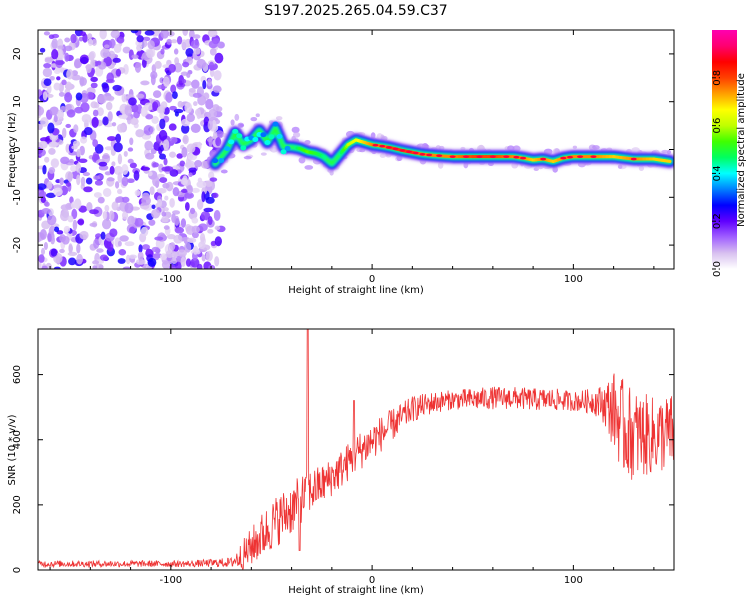 This screenshot has height=600, width=750. Describe the element at coordinates (724, 149) in the screenshot. I see `colorbar-gradient` at that location.